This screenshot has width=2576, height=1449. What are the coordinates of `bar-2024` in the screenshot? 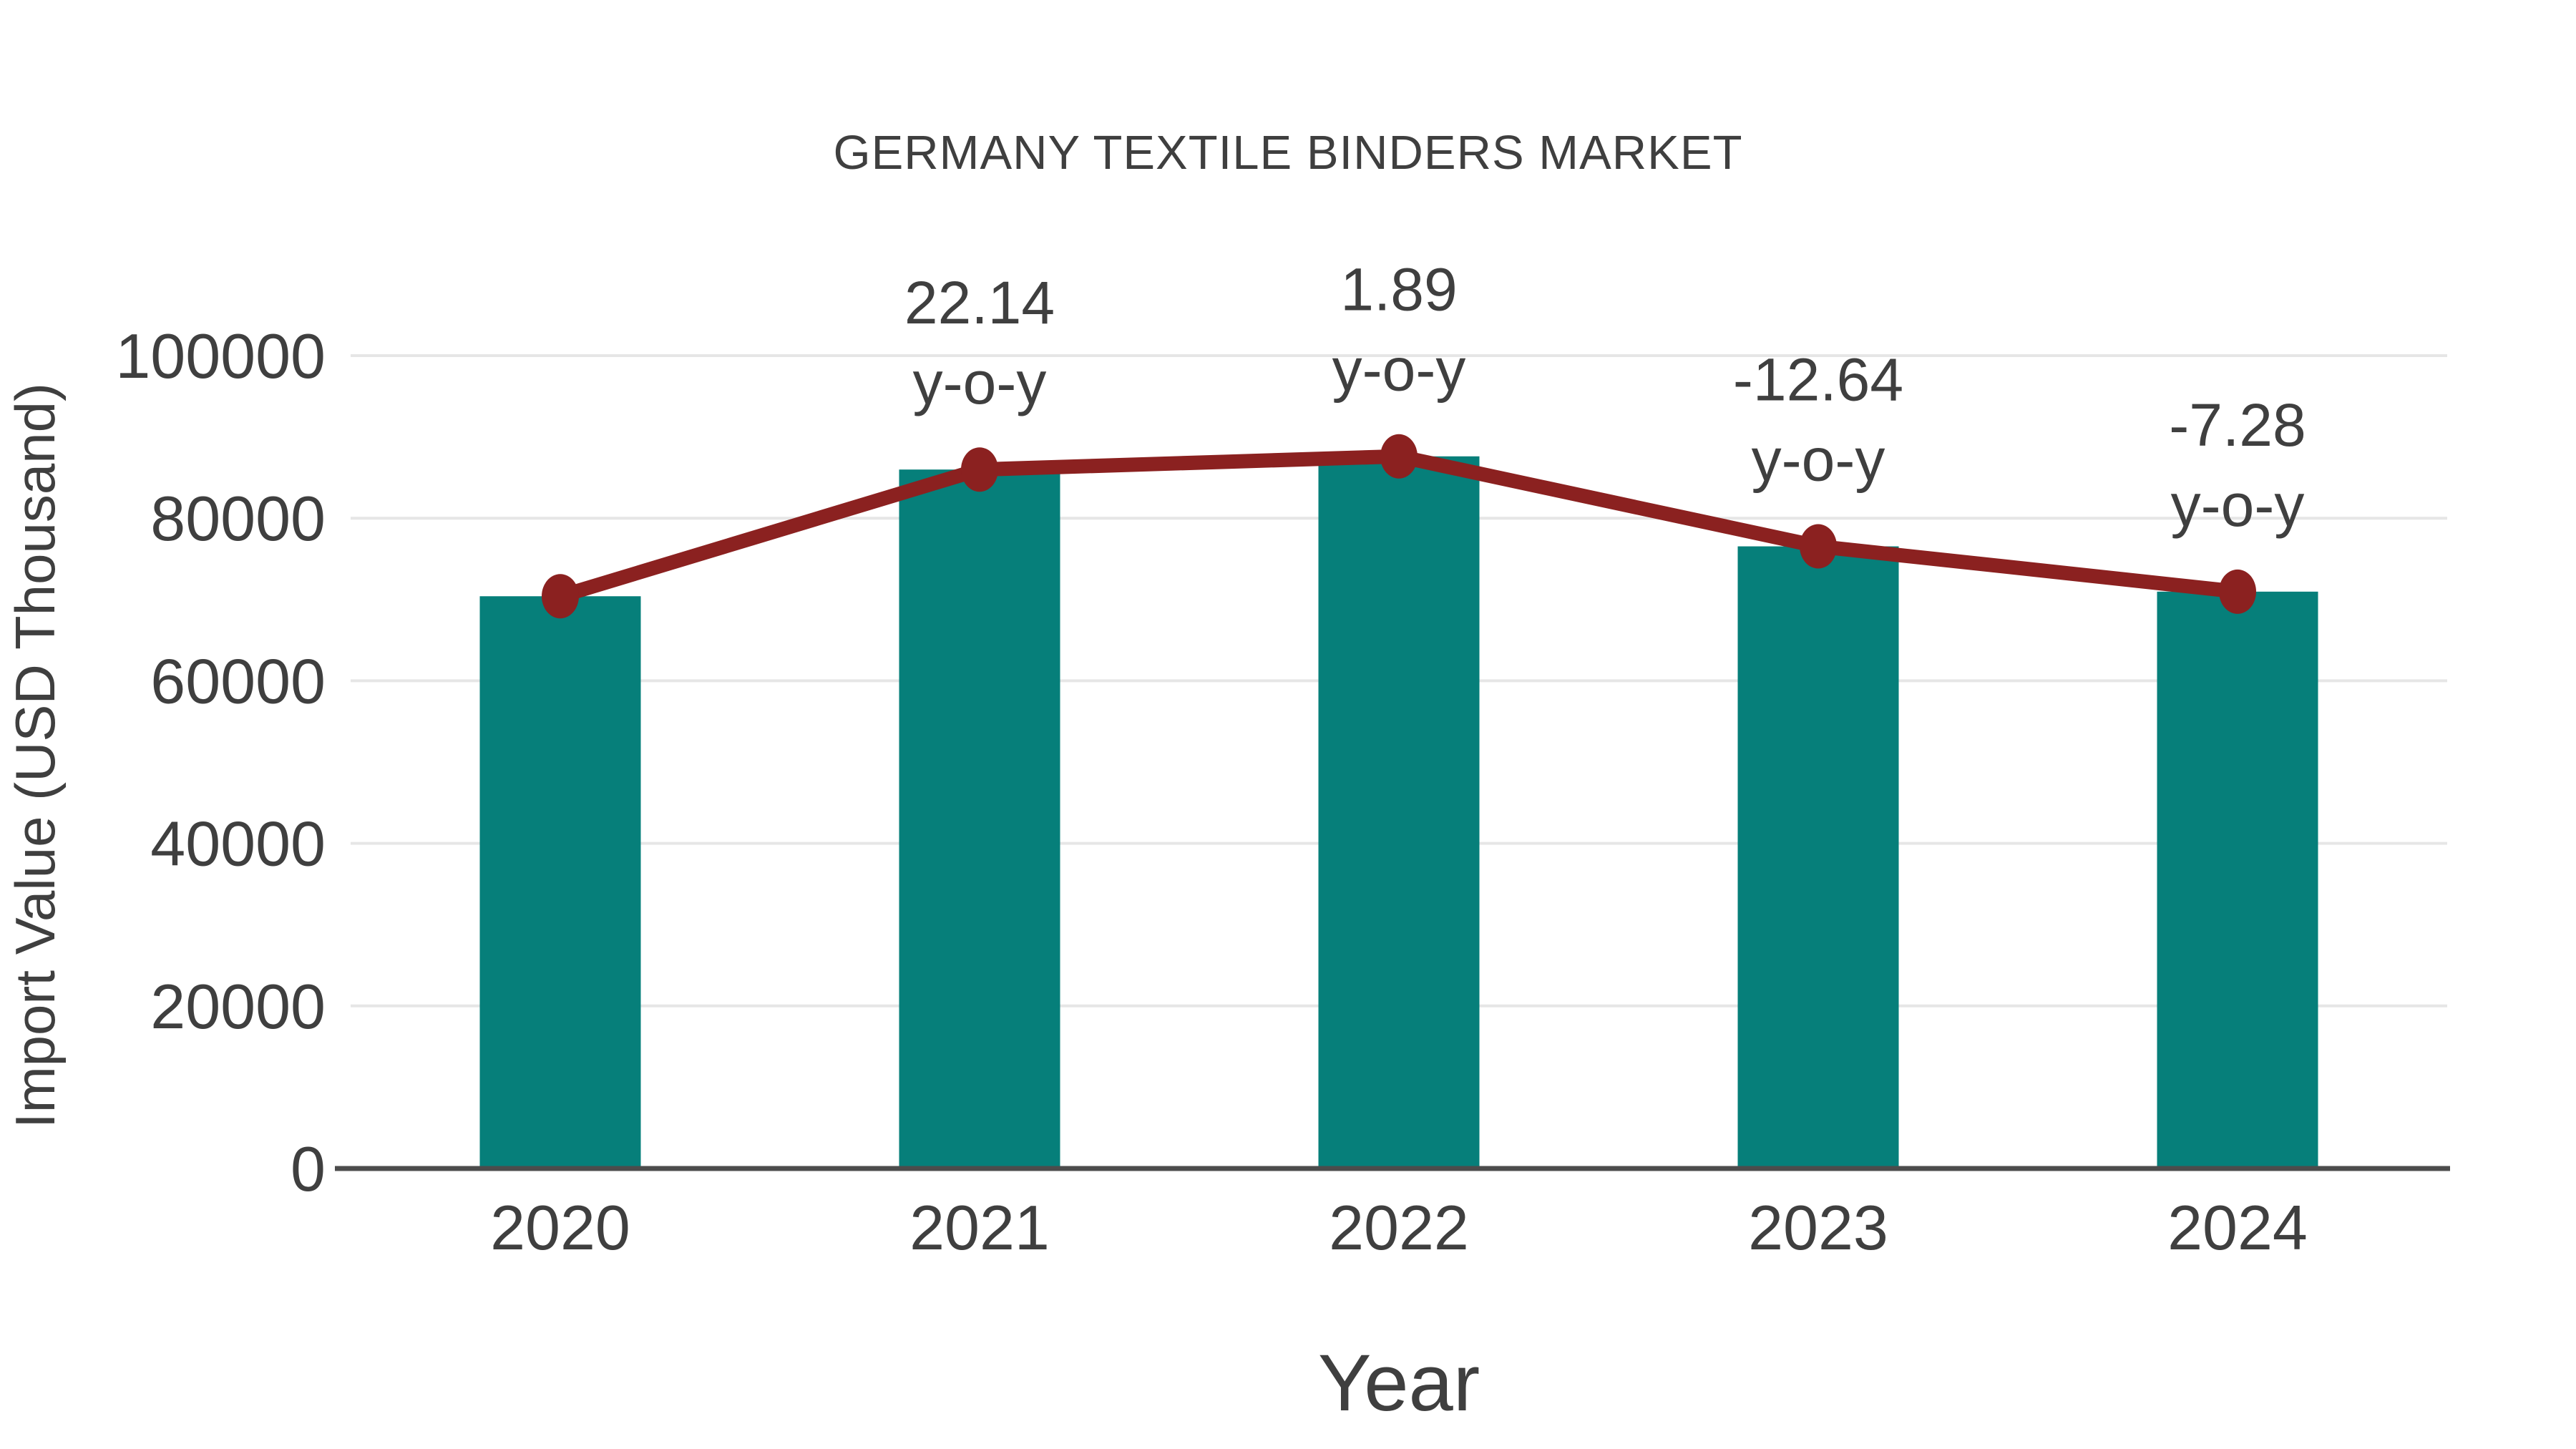 It's located at (2237, 880).